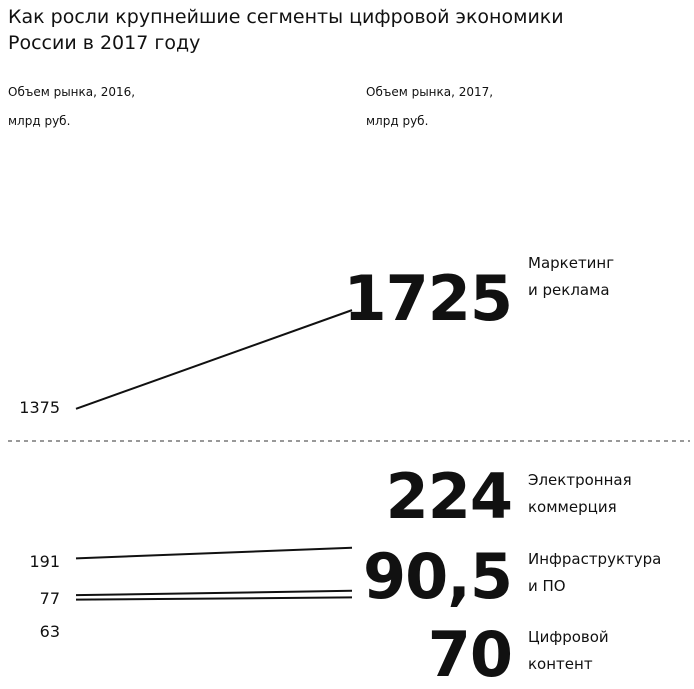 This screenshot has height=689, width=694. I want to click on category-label: Цифровой контент, so click(568, 650).